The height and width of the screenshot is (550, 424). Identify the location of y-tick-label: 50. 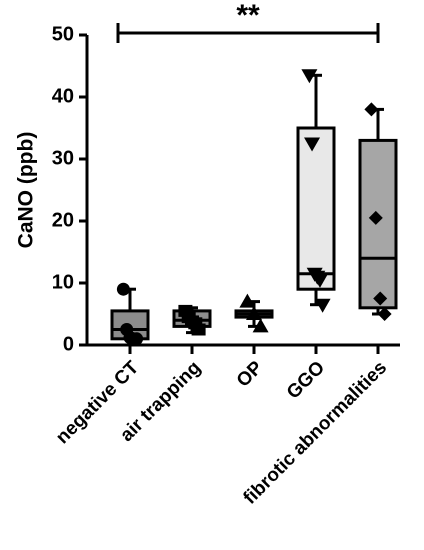
(63, 34).